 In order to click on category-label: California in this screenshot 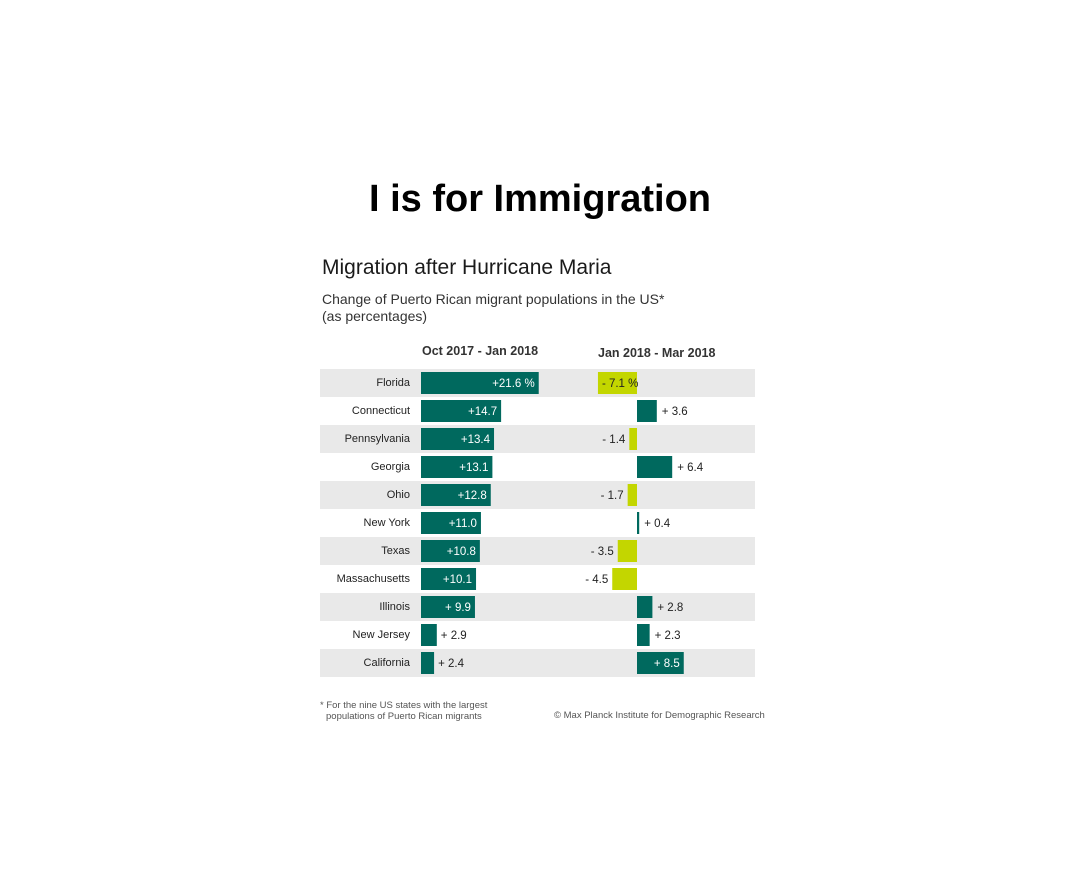, I will do `click(387, 663)`.